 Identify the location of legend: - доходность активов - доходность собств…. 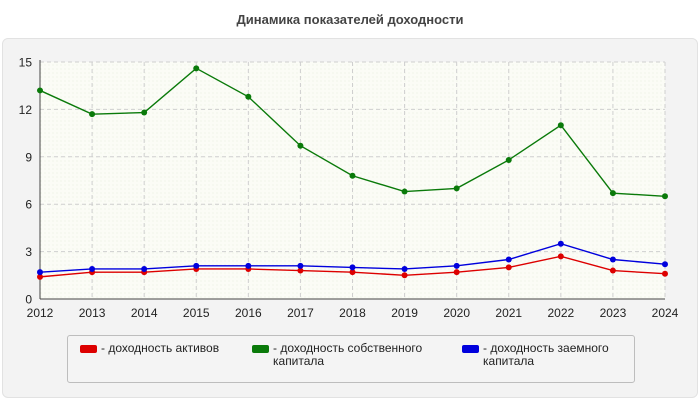
(351, 359).